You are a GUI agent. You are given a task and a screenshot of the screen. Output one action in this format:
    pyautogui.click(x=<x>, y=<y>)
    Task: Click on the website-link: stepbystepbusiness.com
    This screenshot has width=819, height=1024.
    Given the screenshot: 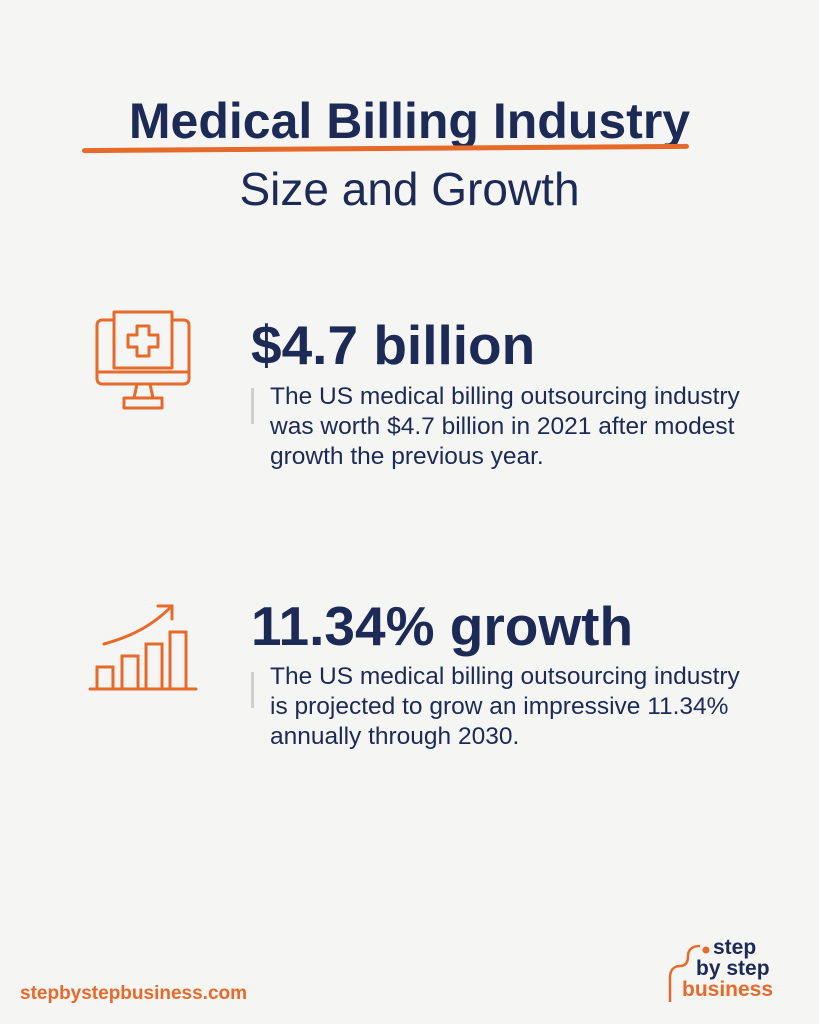 What is the action you would take?
    pyautogui.click(x=134, y=993)
    